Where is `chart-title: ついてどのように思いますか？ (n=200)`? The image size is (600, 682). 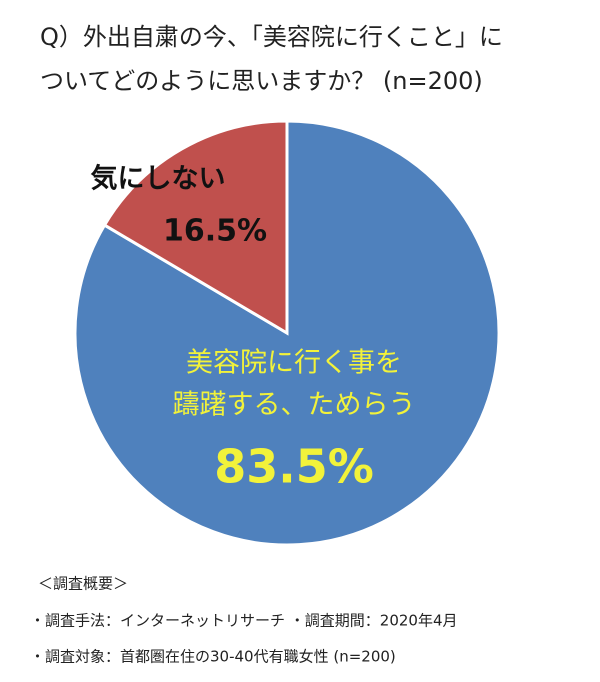 chart-title: ついてどのように思いますか？ (n=200) is located at coordinates (261, 81).